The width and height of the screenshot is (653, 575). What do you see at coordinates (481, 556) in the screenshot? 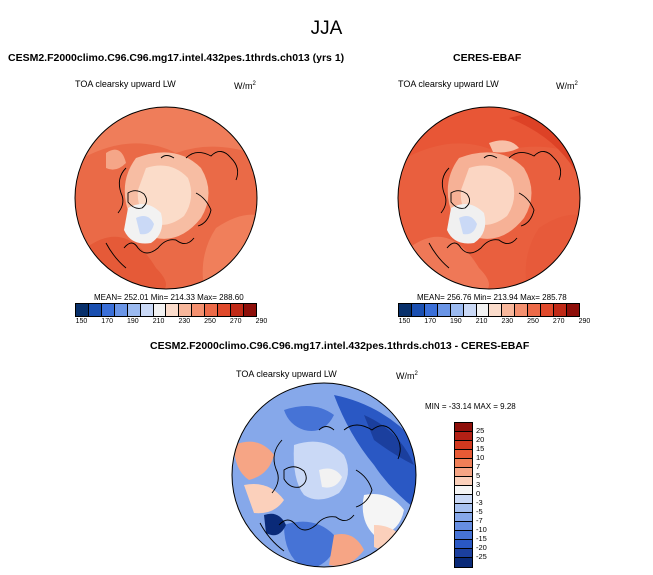
I see `colorbar-tick-label: -25` at bounding box center [481, 556].